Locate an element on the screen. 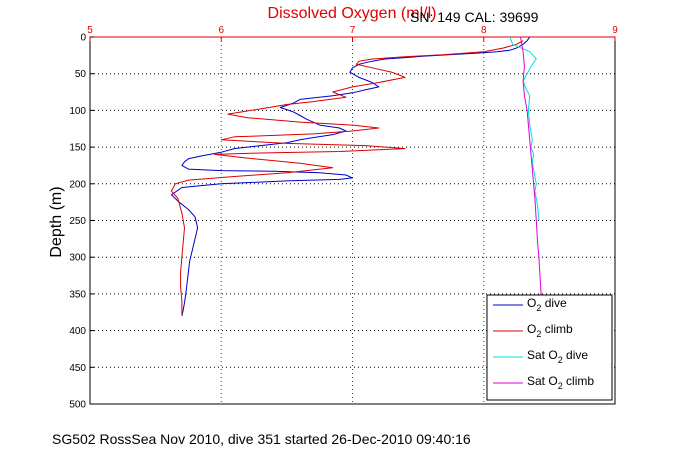 This screenshot has height=454, width=681. y-tick-label: 350 is located at coordinates (77, 294).